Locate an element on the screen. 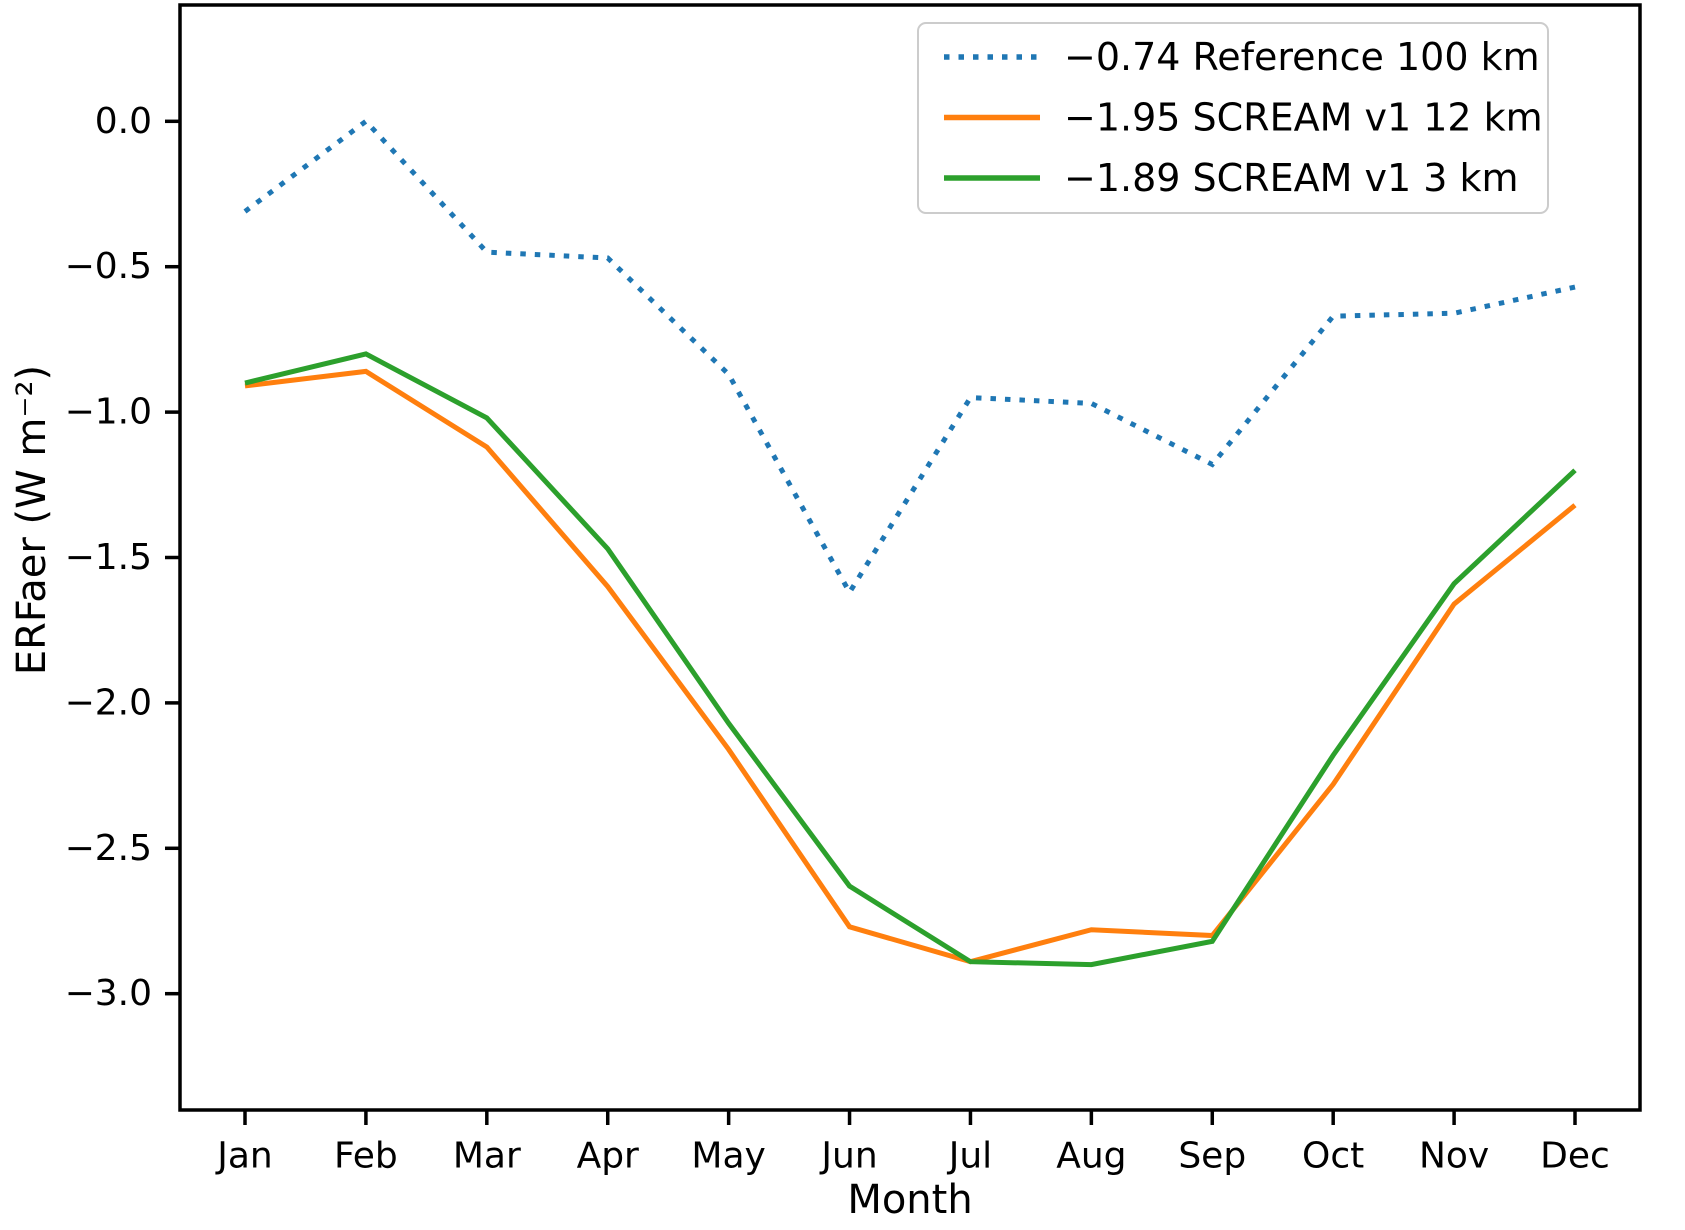 This screenshot has height=1230, width=1685. x-tick-label-nov: Nov is located at coordinates (1454, 1156).